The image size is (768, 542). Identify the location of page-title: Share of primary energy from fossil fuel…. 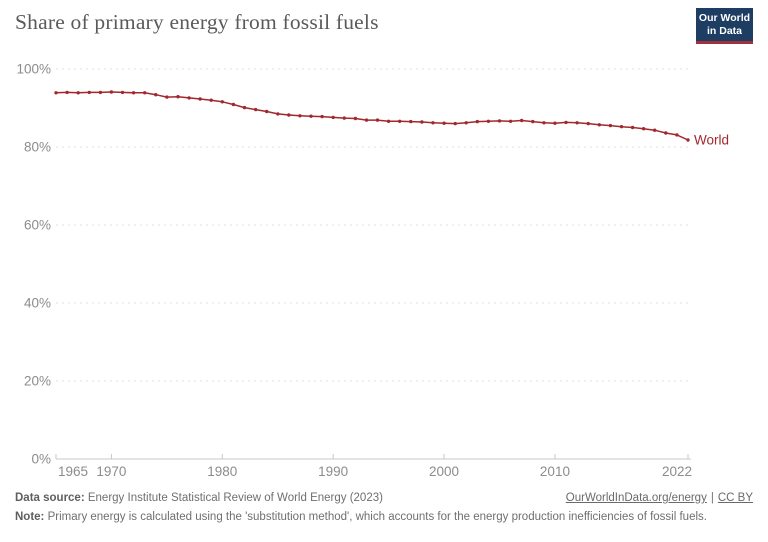
(197, 22).